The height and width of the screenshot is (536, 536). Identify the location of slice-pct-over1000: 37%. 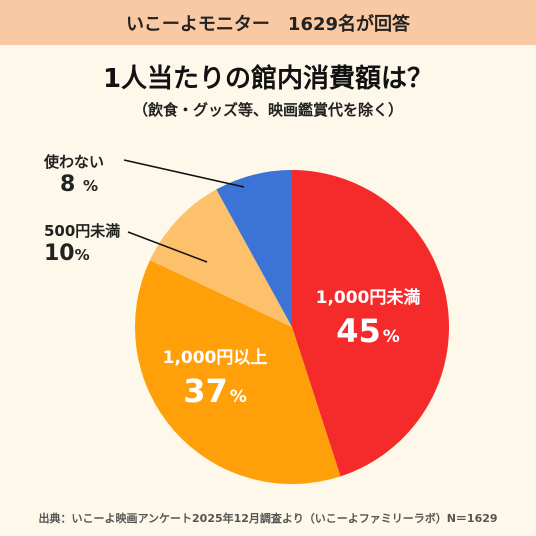
(215, 391).